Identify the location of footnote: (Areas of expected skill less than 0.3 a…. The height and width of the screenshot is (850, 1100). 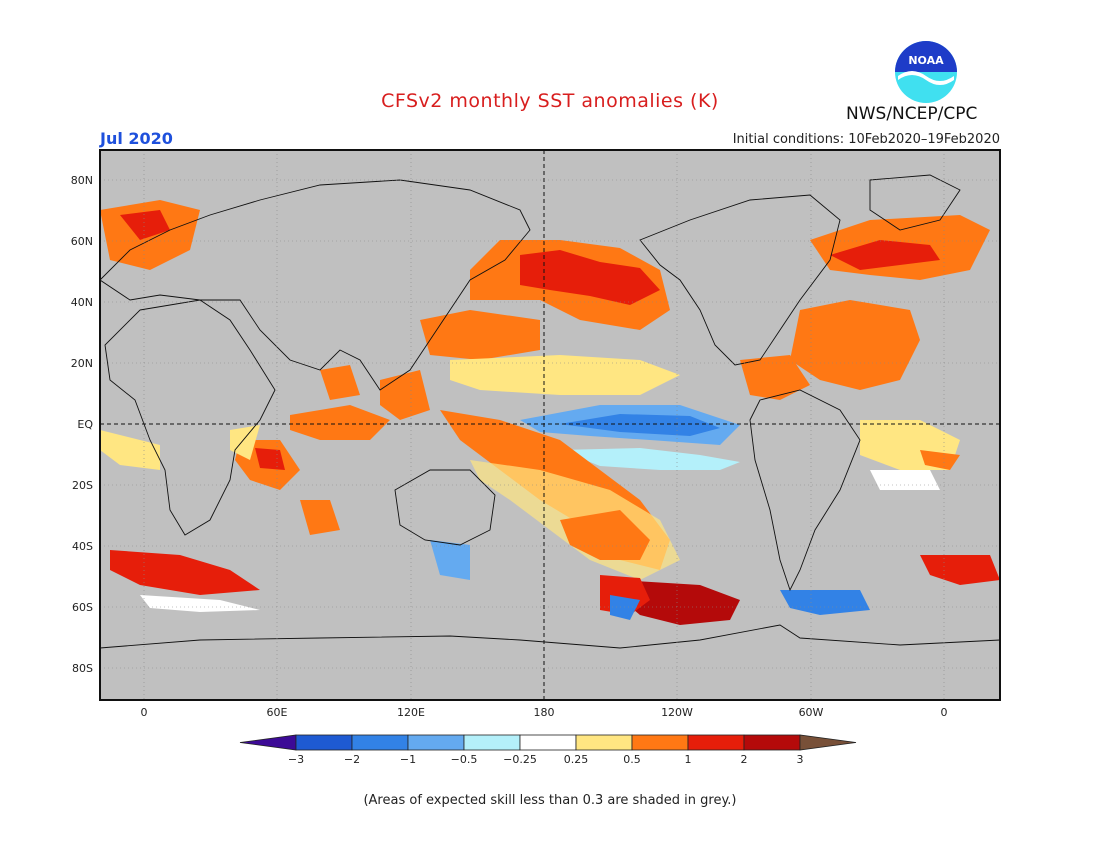
(550, 800).